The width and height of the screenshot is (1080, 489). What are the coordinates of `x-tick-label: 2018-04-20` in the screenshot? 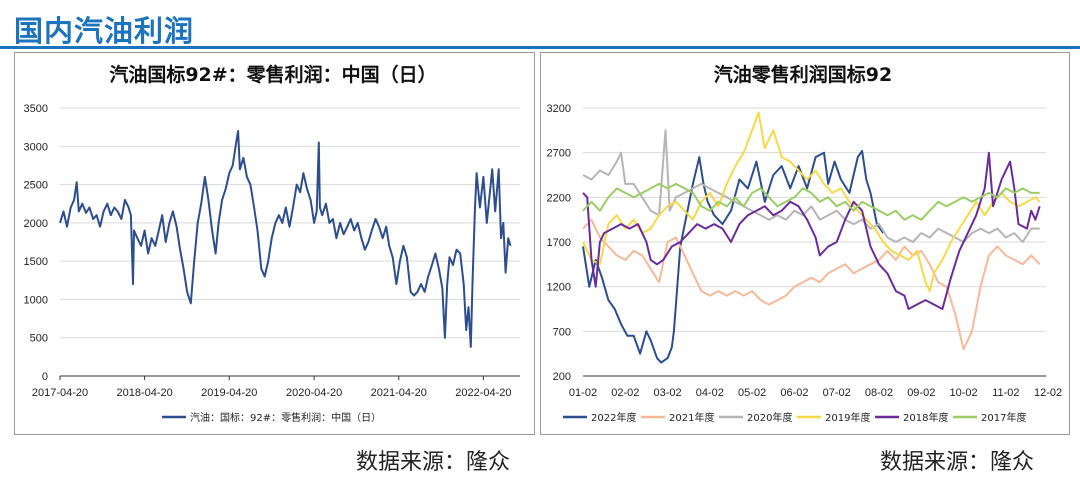 It's located at (144, 393).